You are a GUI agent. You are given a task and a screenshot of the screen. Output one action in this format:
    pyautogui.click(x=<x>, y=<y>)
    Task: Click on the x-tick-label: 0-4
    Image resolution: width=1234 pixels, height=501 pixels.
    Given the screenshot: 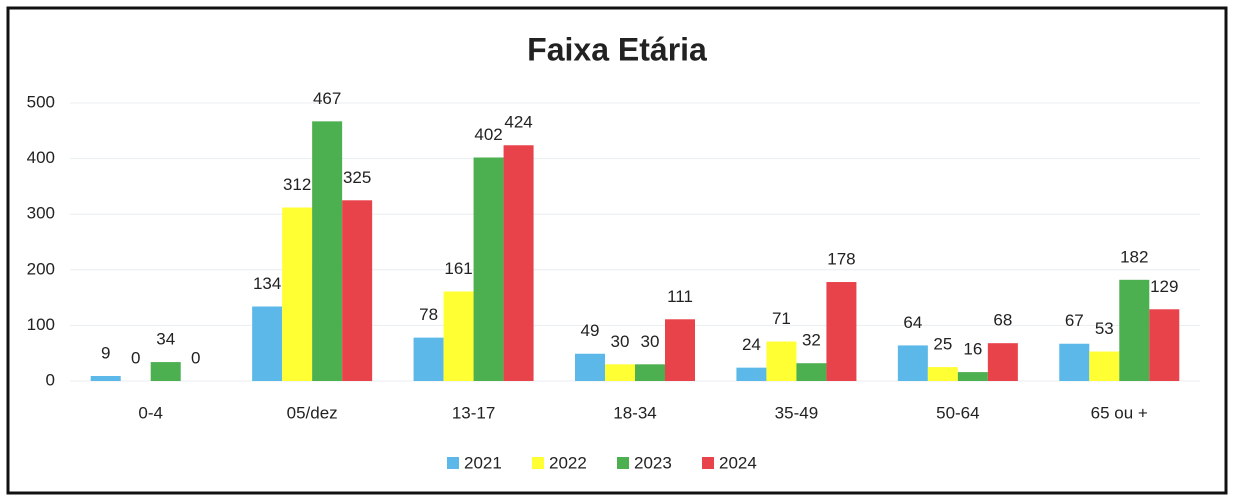 What is the action you would take?
    pyautogui.click(x=150, y=412)
    